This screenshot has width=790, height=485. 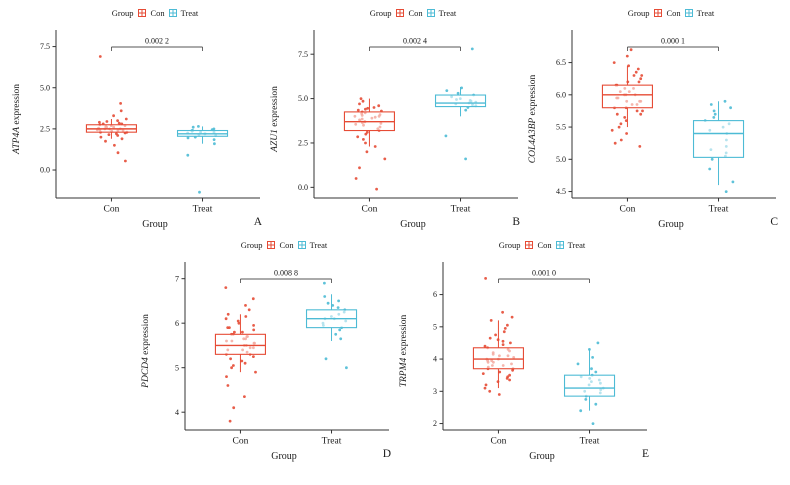 I want to click on p-value-label: 0.002 4, so click(x=415, y=41).